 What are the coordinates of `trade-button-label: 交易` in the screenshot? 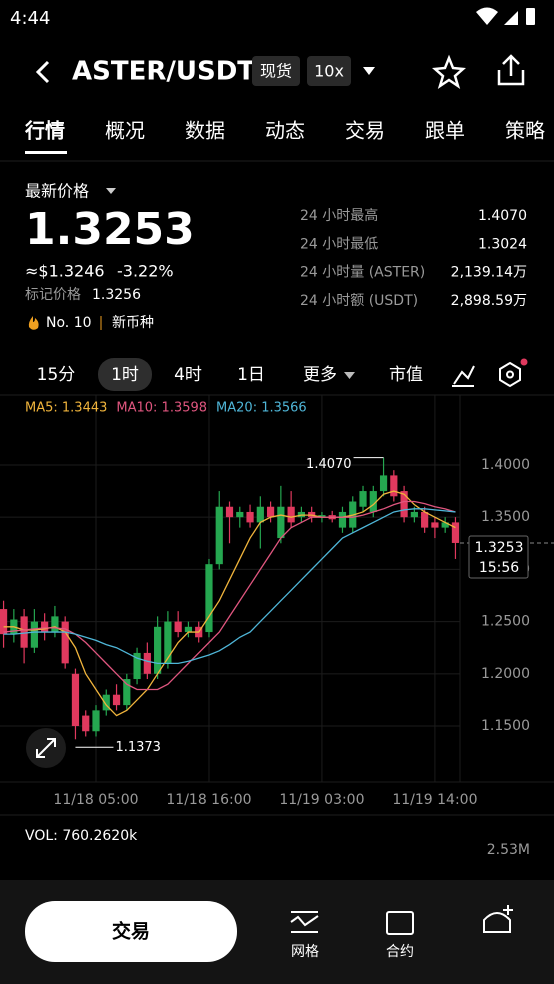 It's located at (131, 931).